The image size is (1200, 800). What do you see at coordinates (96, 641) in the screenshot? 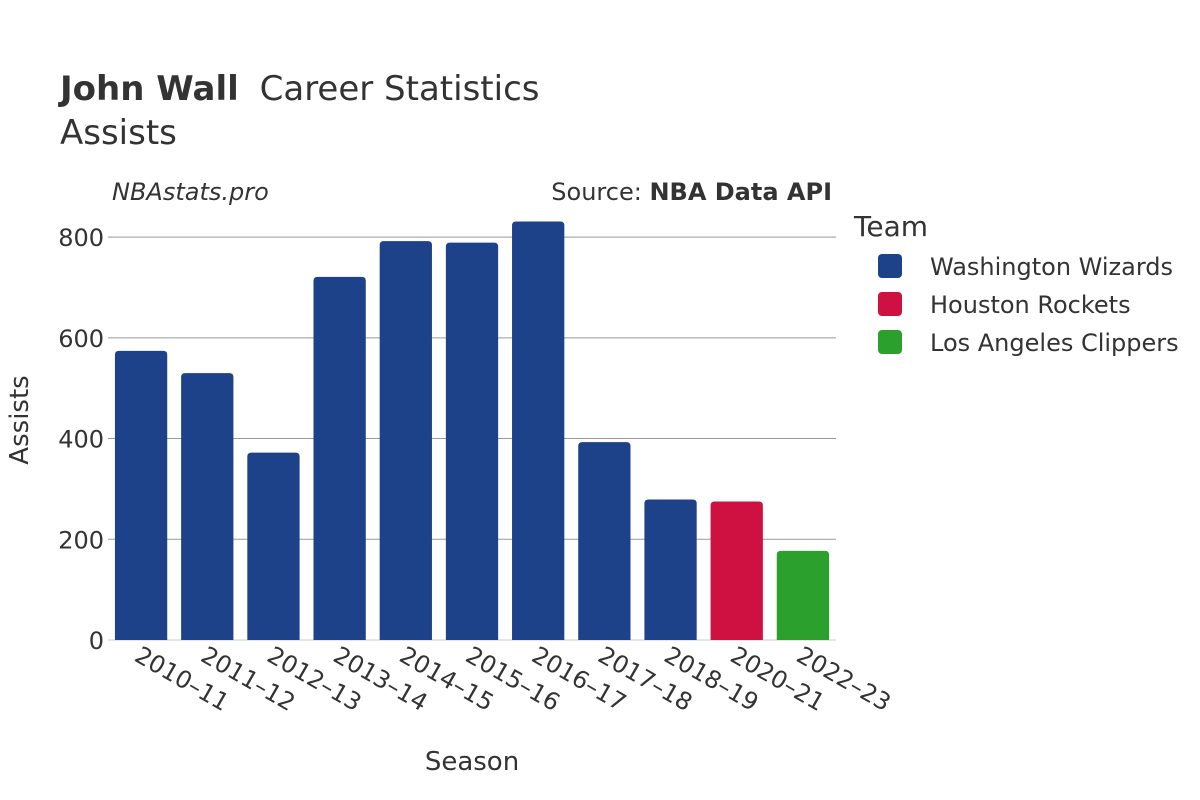
I see `y-tick-label: 0` at bounding box center [96, 641].